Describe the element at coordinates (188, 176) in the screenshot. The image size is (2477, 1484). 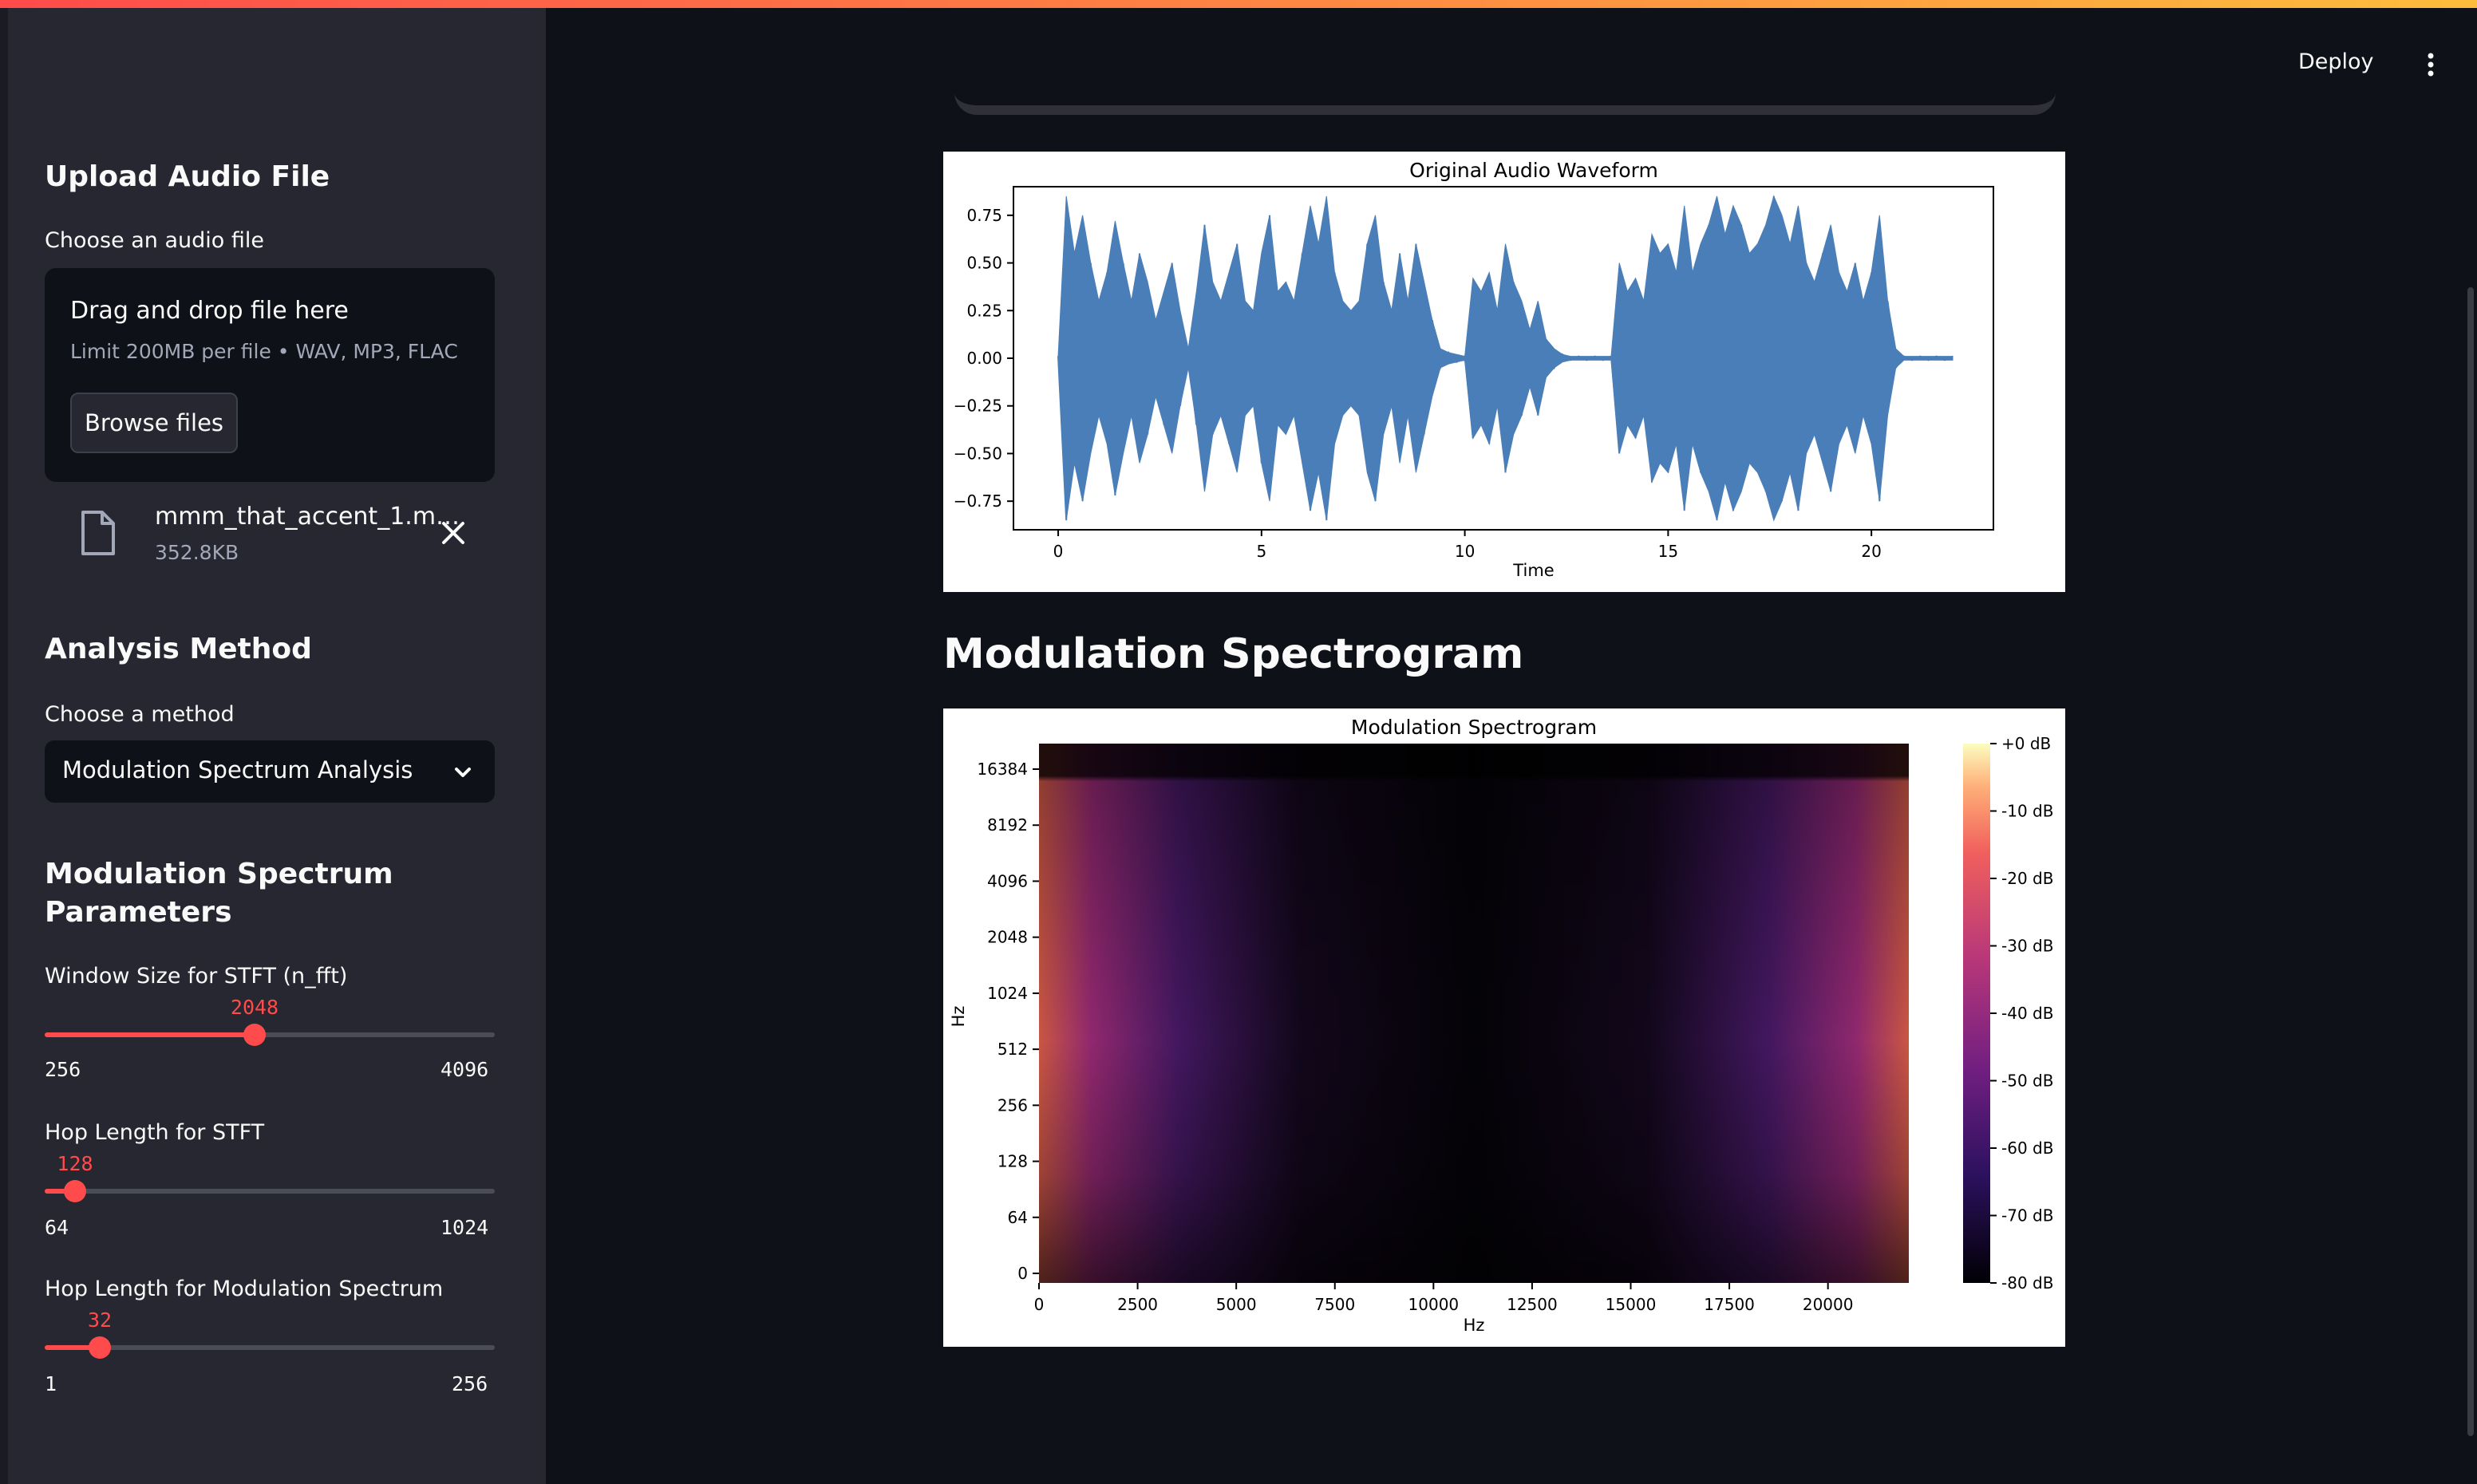
I see `upload-heading: Upload Audio File` at that location.